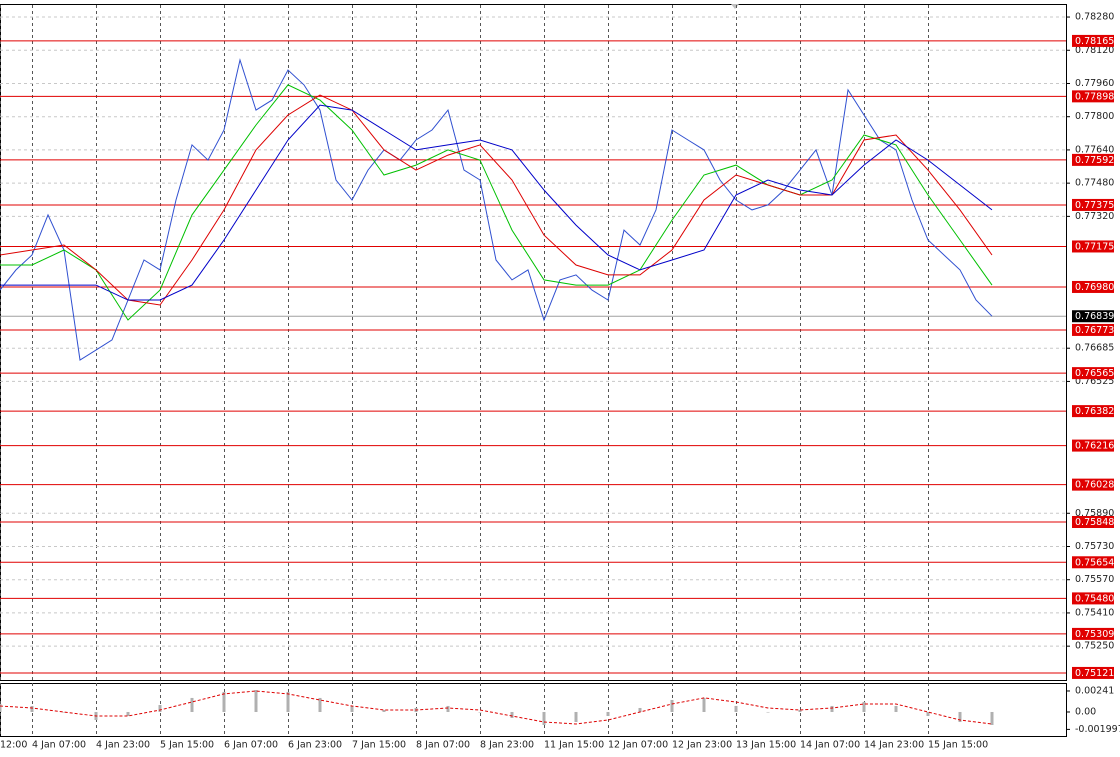 The width and height of the screenshot is (1120, 757). I want to click on y-tick-label: 0.77320, so click(1094, 216).